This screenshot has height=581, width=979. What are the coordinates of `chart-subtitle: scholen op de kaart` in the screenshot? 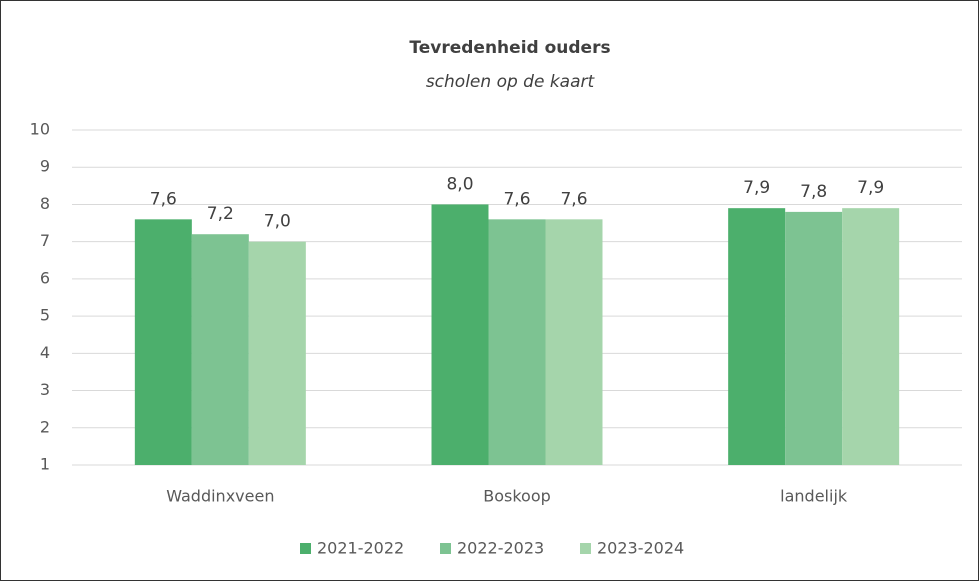 It's located at (511, 82).